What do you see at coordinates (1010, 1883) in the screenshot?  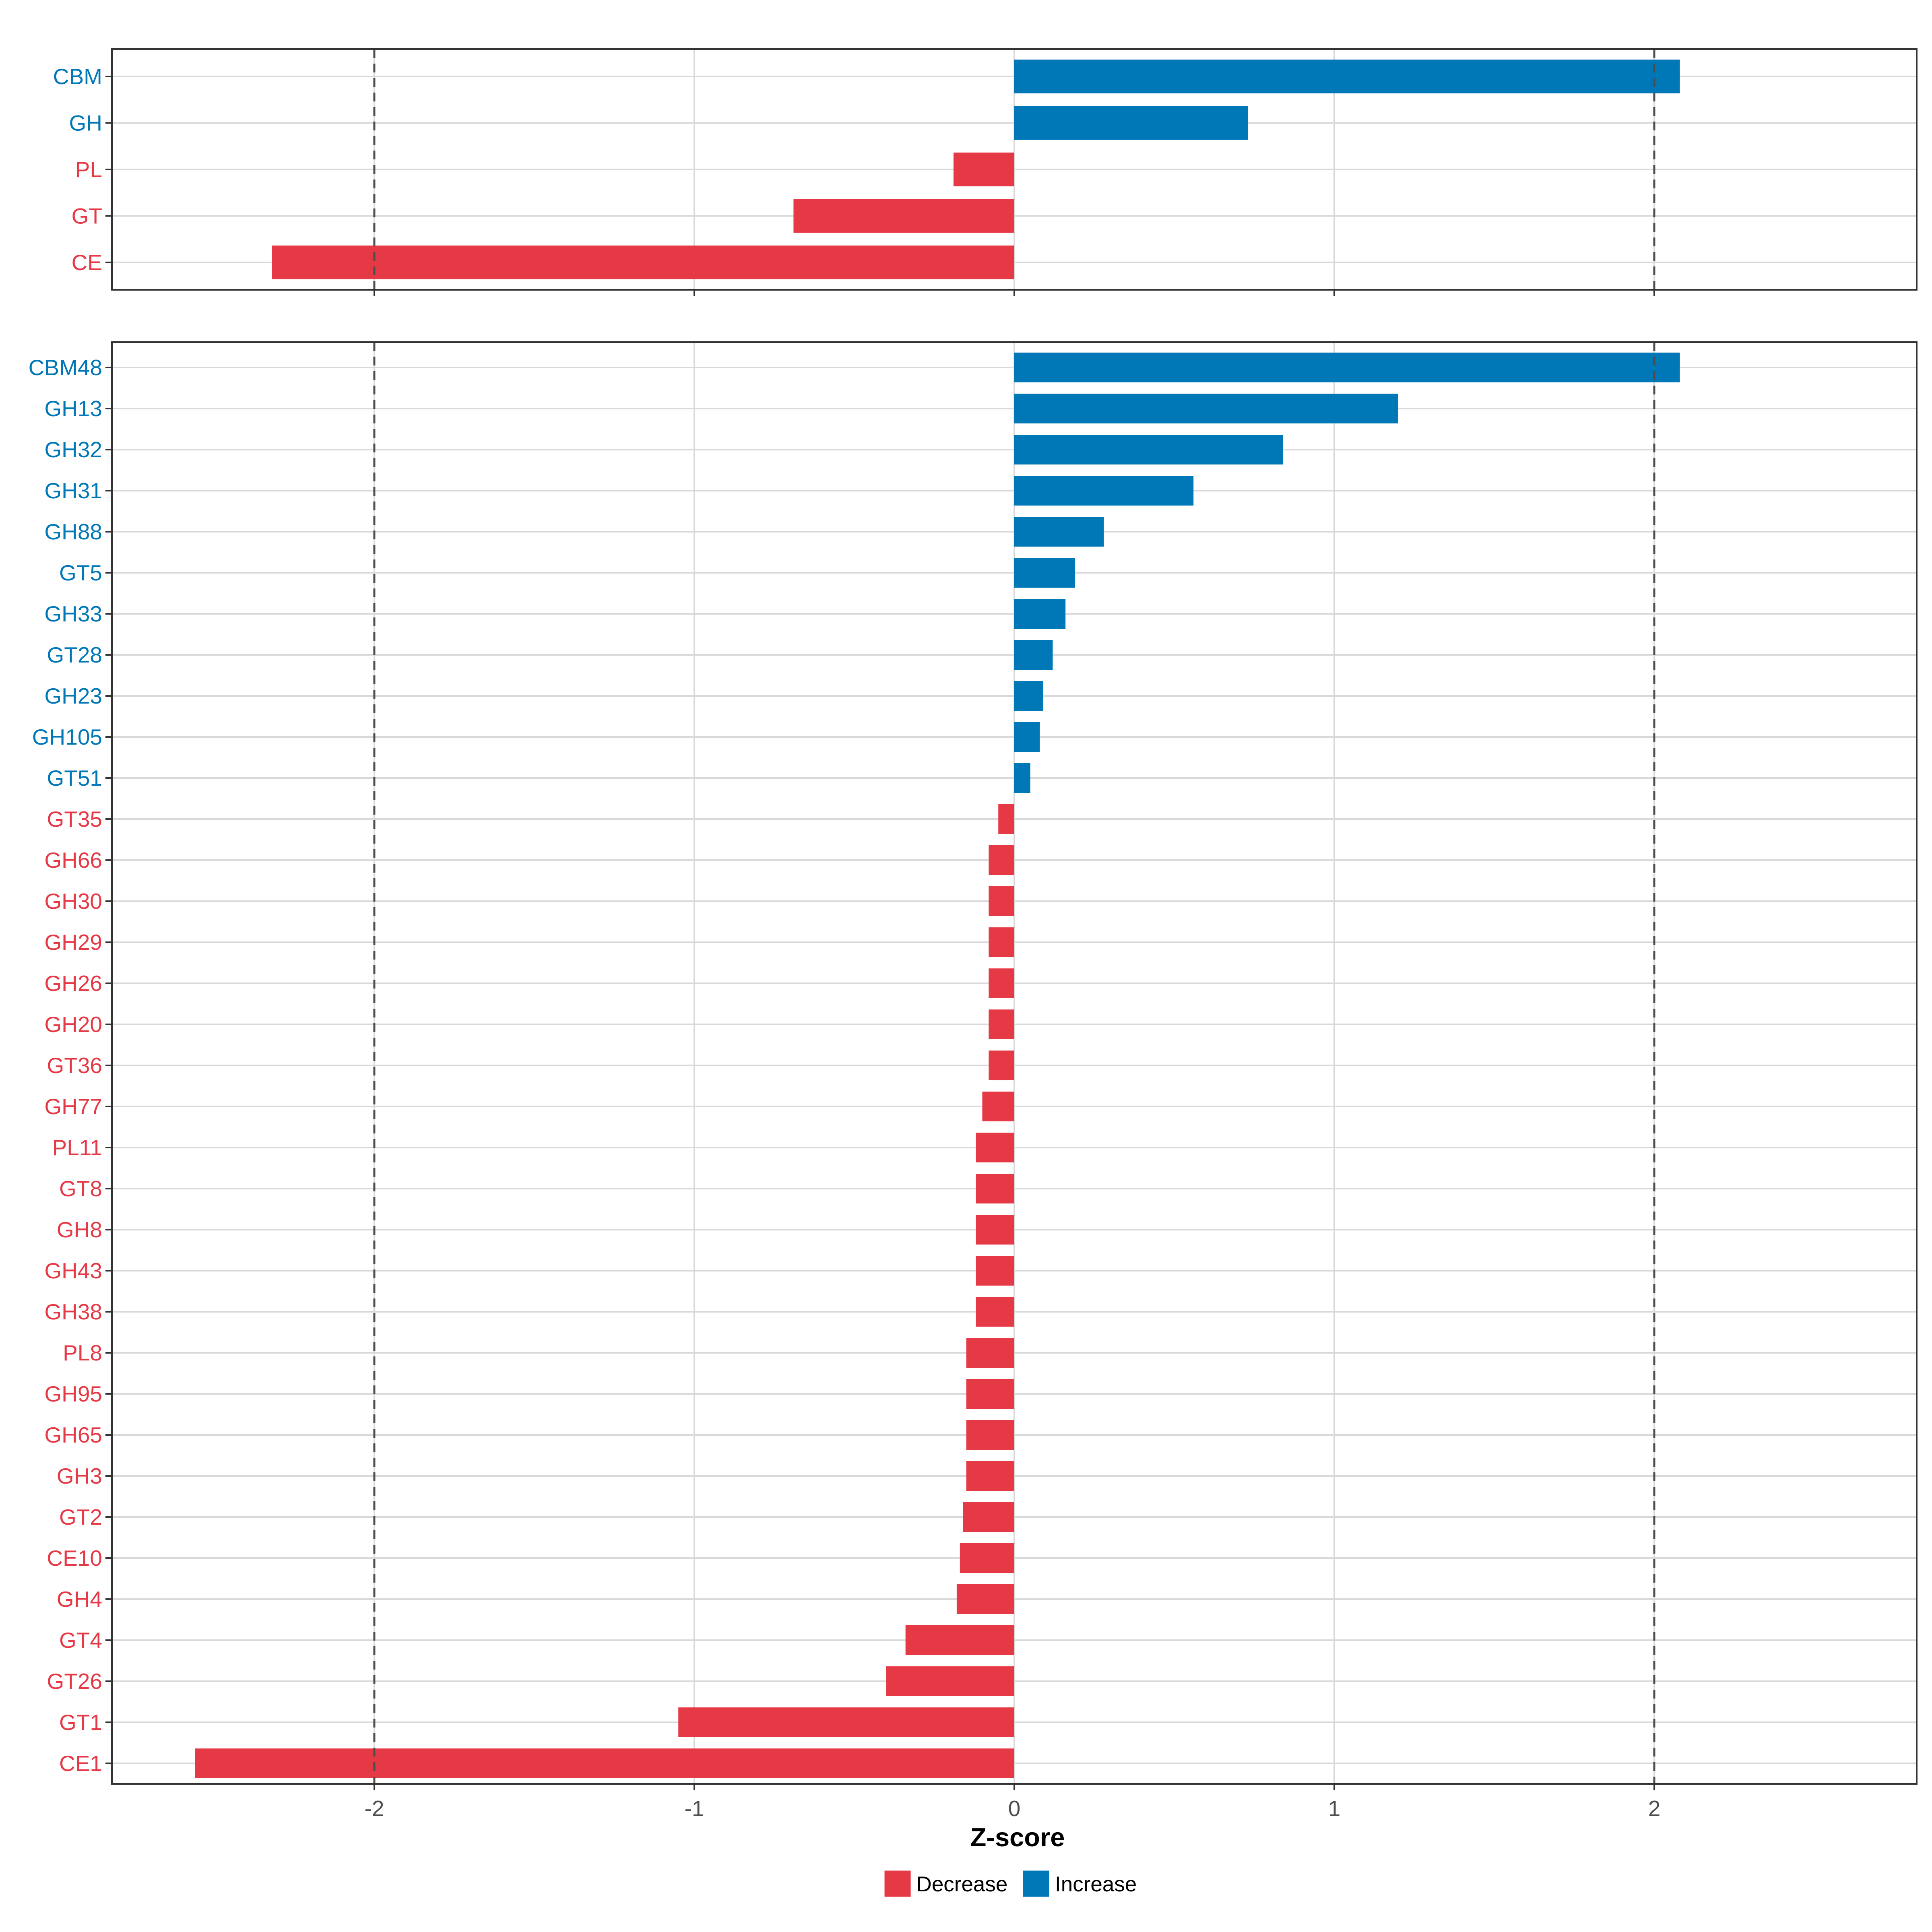 I see `legend: Decrease Increase` at bounding box center [1010, 1883].